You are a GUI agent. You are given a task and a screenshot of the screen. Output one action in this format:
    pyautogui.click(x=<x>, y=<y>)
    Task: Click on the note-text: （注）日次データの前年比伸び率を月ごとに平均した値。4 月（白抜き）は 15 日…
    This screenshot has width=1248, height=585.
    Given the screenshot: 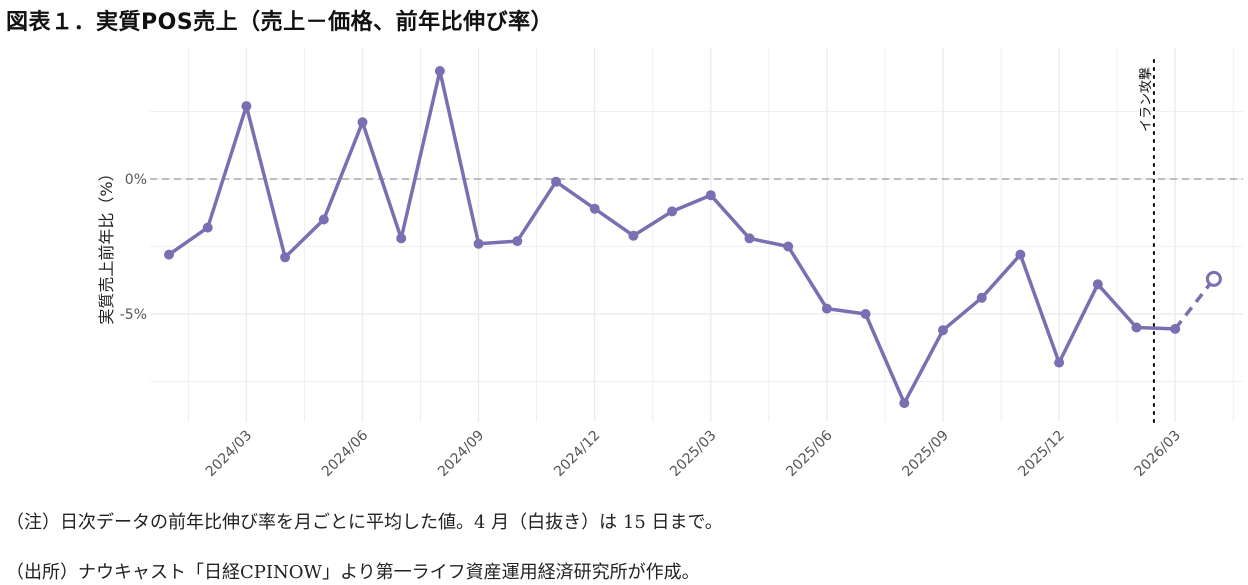 What is the action you would take?
    pyautogui.click(x=364, y=522)
    